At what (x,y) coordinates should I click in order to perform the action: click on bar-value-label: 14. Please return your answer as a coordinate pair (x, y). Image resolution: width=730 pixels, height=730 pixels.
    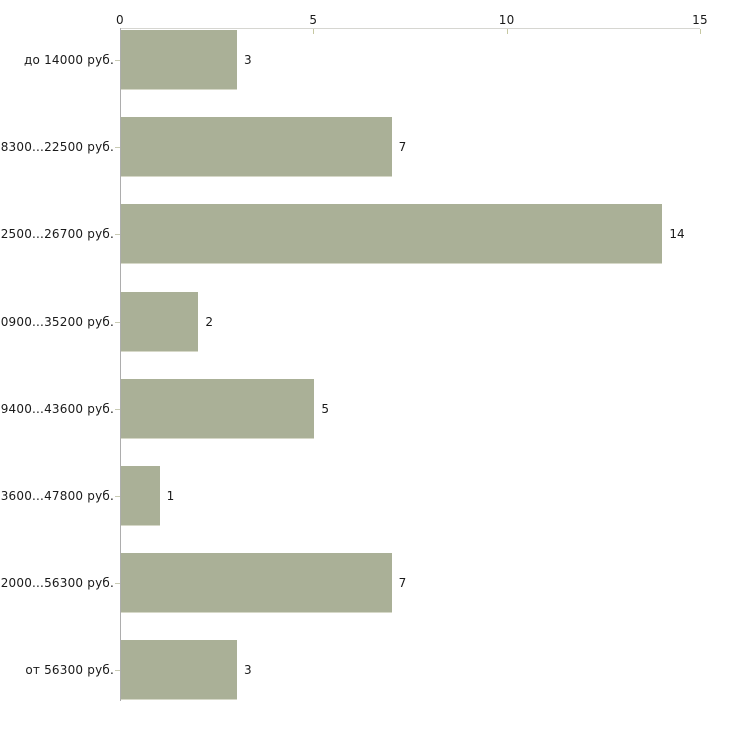
    Looking at the image, I should click on (677, 234).